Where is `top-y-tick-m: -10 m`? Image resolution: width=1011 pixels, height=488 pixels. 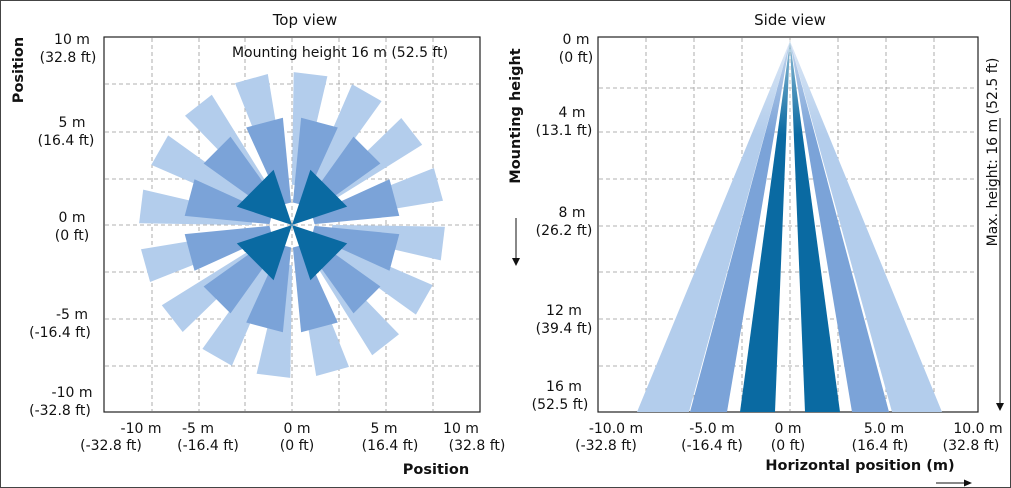
top-y-tick-m: -10 m is located at coordinates (72, 393).